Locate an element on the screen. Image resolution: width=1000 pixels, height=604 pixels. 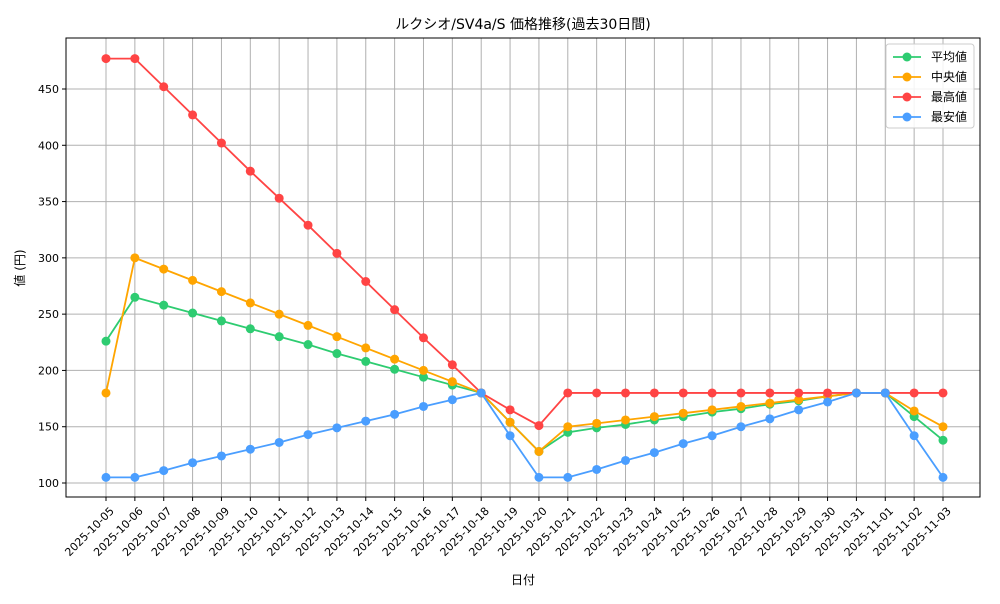
legend-label: 平均値 is located at coordinates (949, 56).